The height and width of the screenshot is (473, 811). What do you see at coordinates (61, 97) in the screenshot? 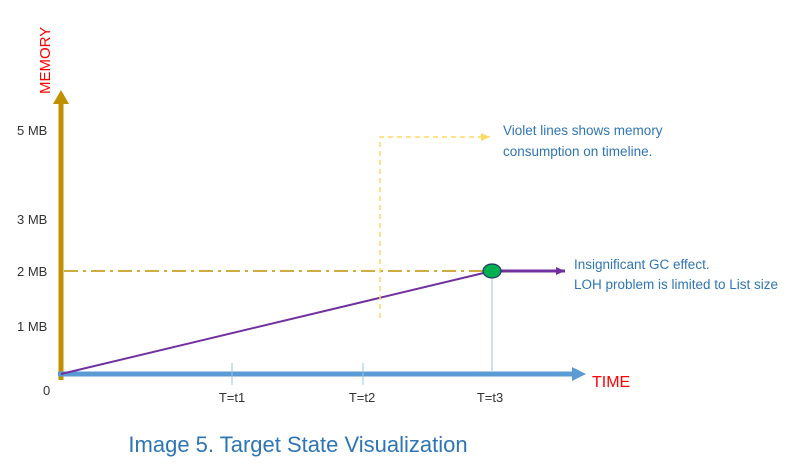
I see `y-axis-arrowhead` at bounding box center [61, 97].